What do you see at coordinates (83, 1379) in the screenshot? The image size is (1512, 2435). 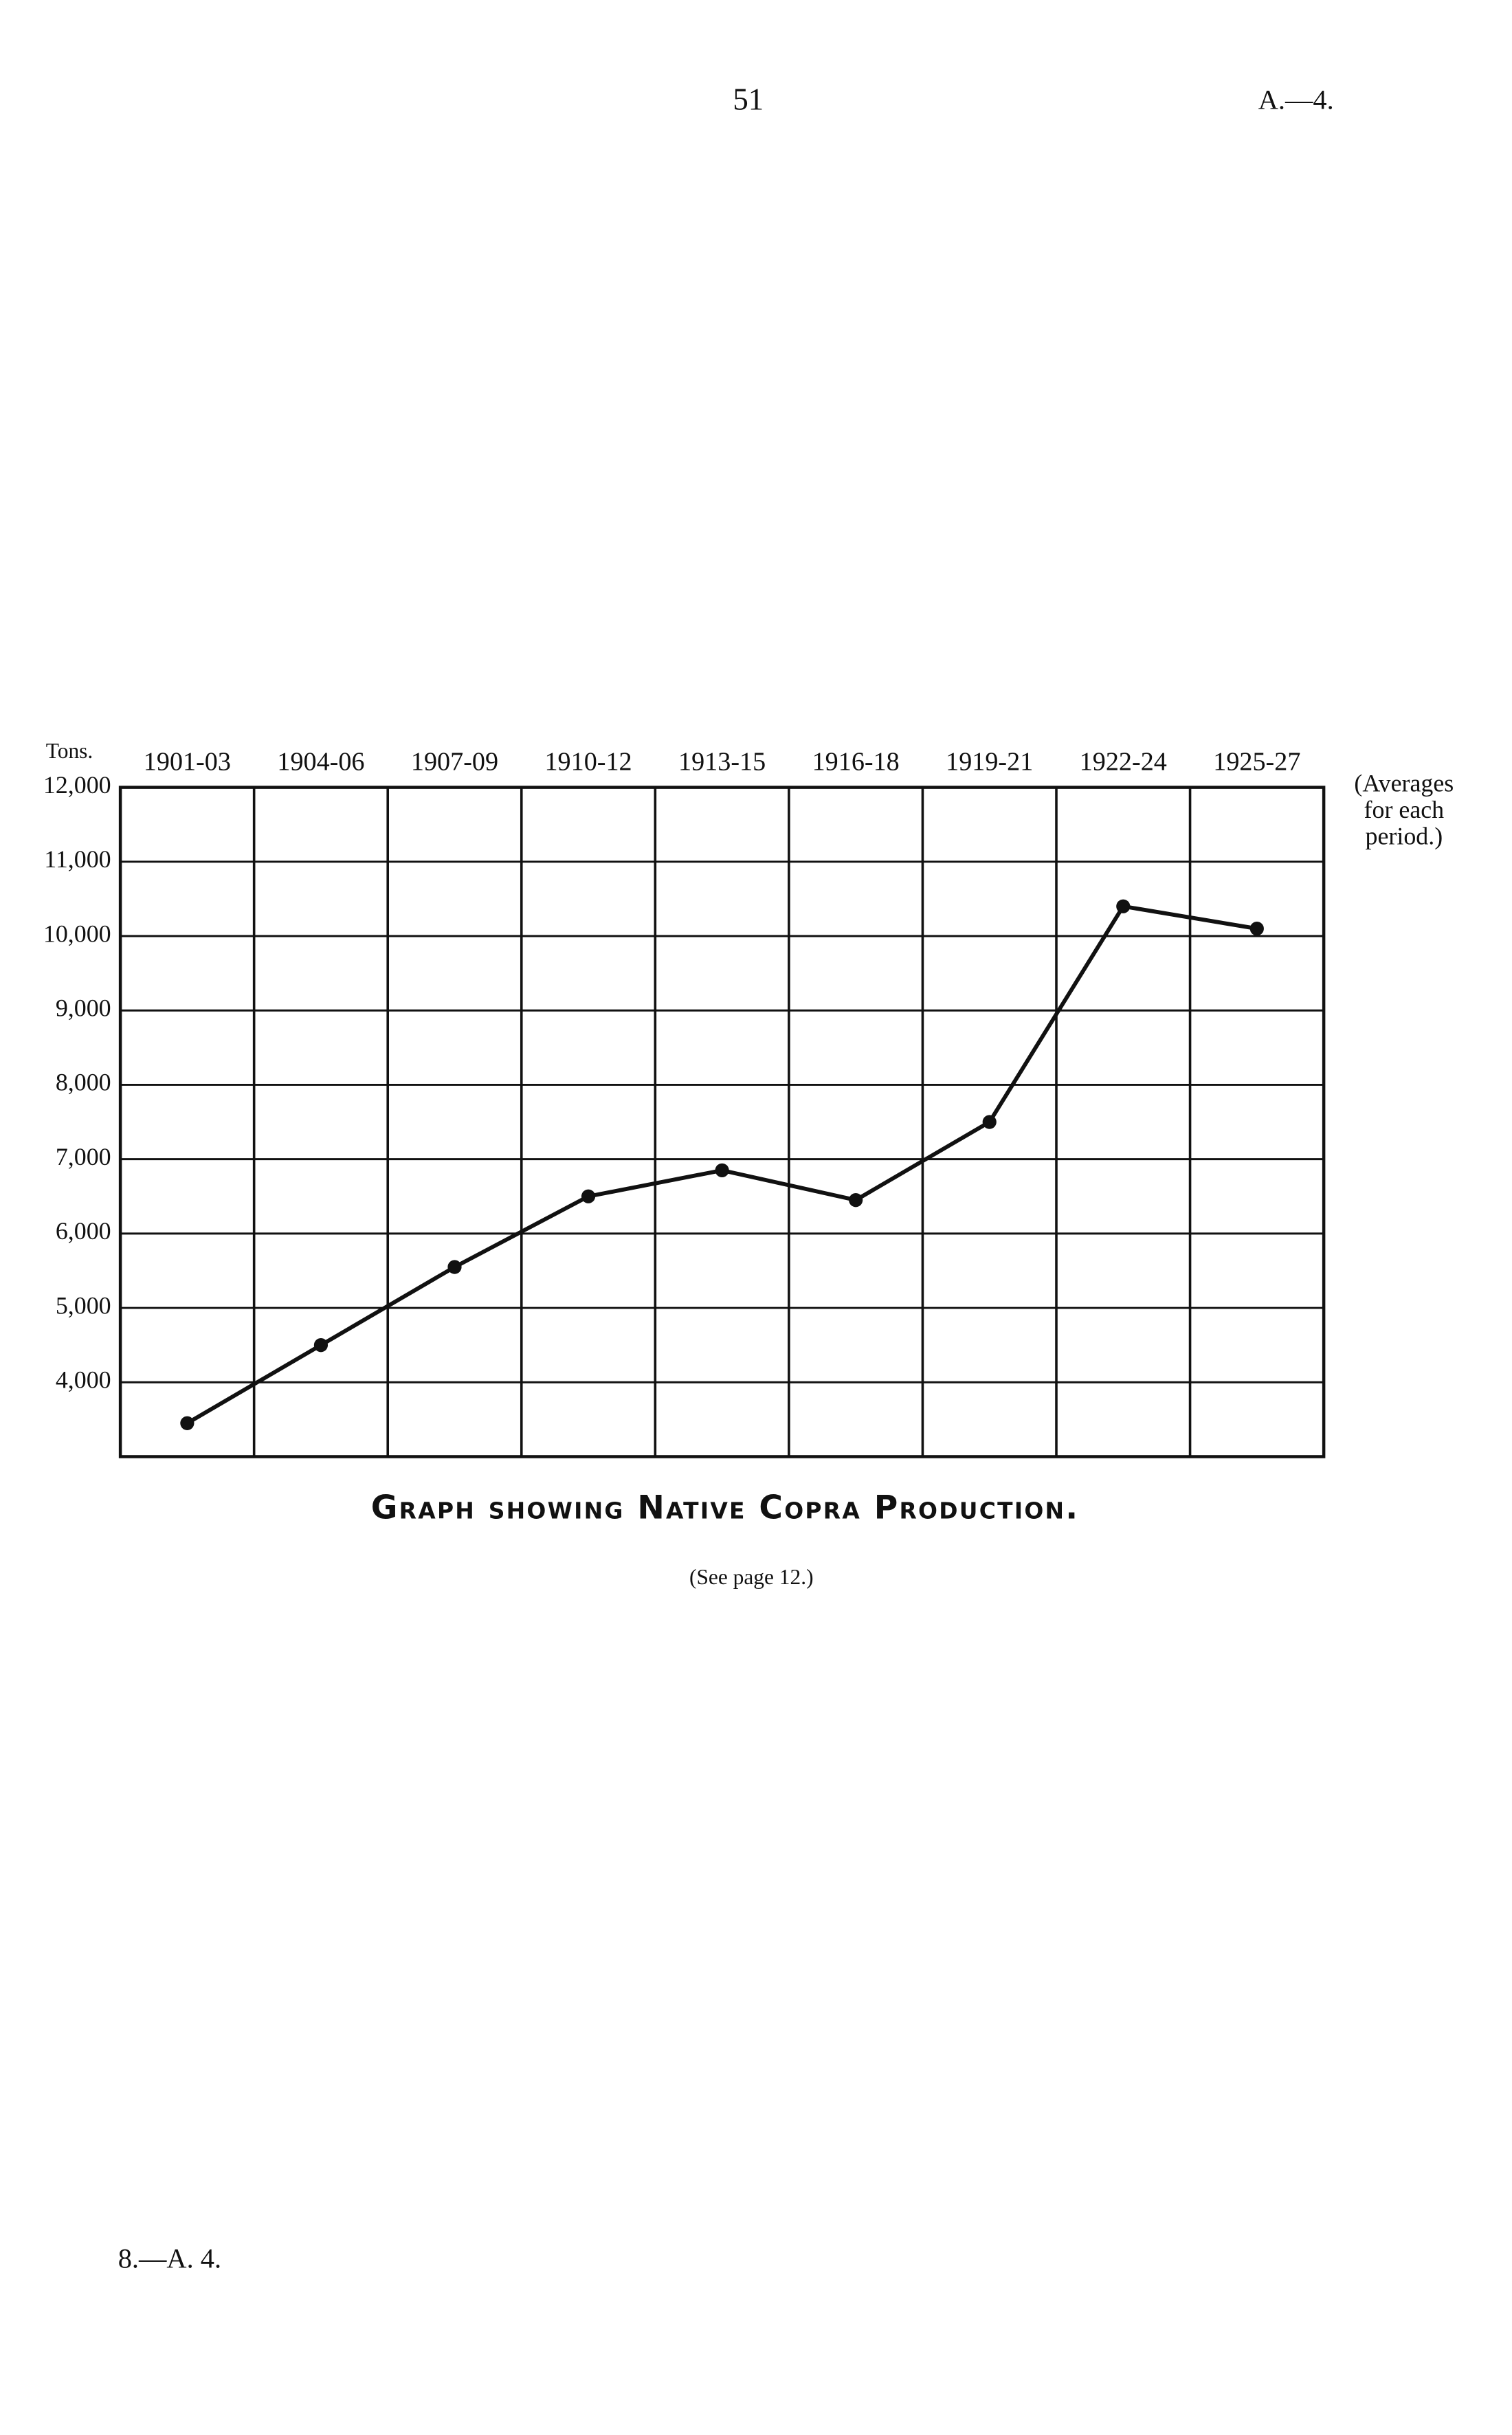 I see `y-tick-label: 4,000` at bounding box center [83, 1379].